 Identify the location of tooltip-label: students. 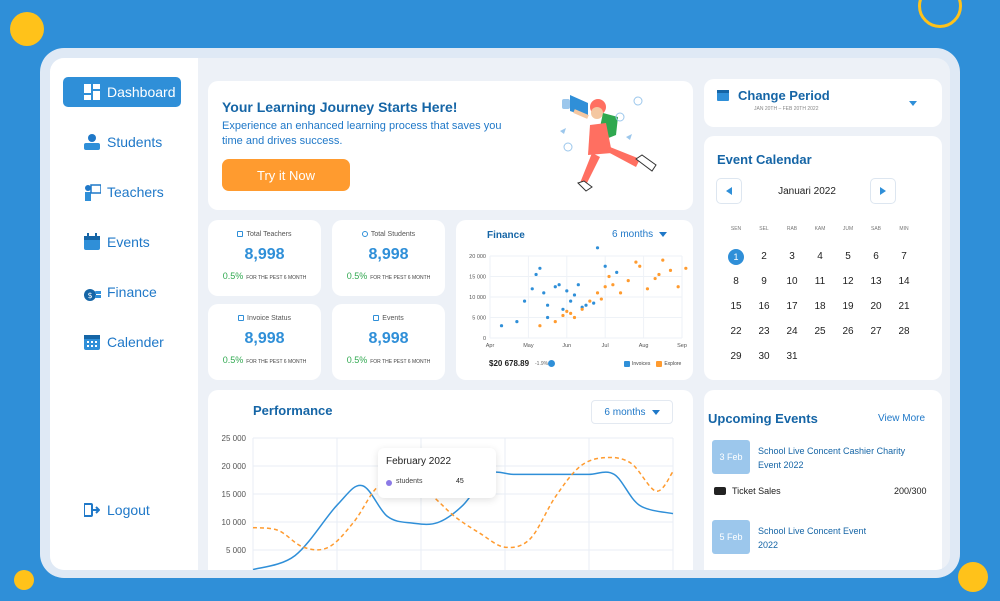
(409, 481).